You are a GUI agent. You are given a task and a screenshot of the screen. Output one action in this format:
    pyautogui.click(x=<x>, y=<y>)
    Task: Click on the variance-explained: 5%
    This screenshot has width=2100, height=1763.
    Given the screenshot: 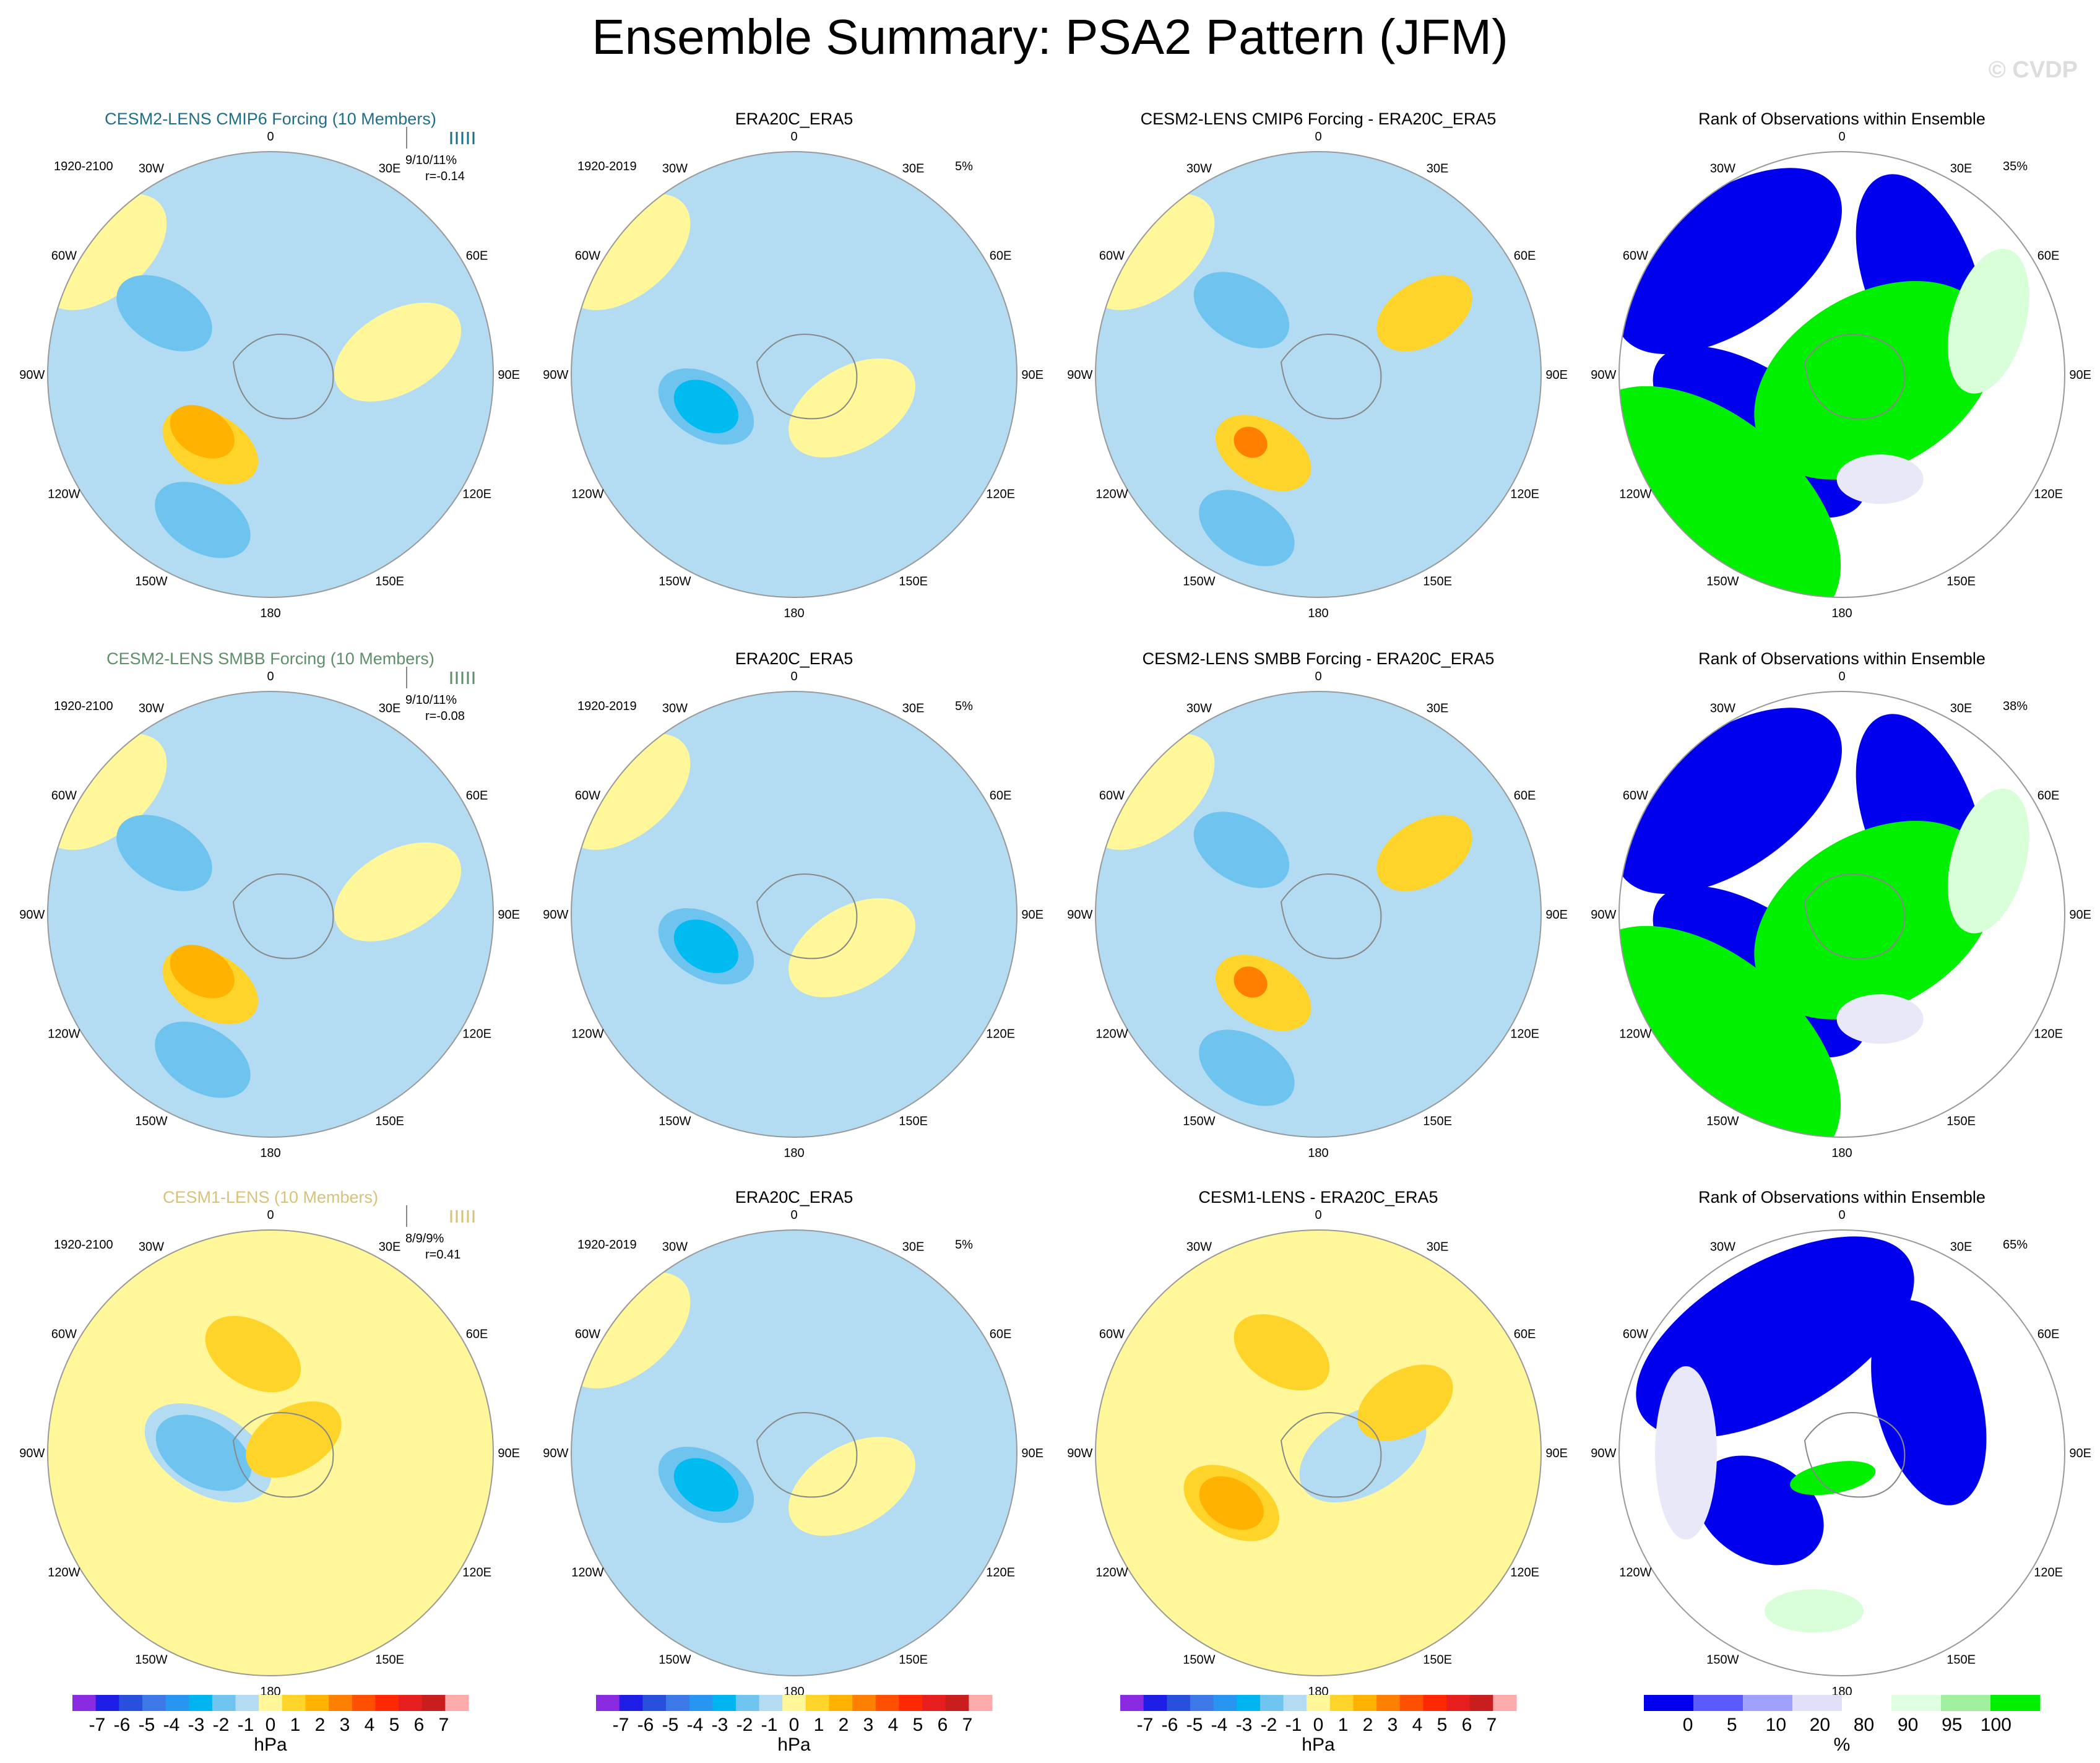 What is the action you would take?
    pyautogui.click(x=964, y=166)
    